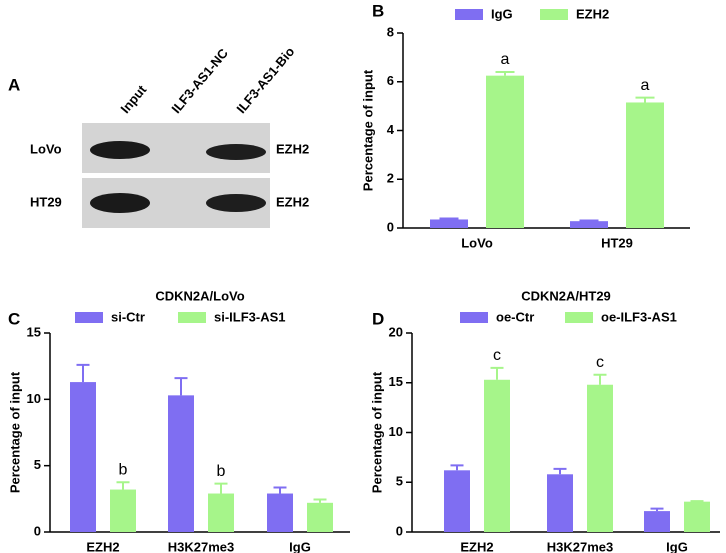 The image size is (726, 553). What do you see at coordinates (617, 242) in the screenshot?
I see `x-tick-label: HT29` at bounding box center [617, 242].